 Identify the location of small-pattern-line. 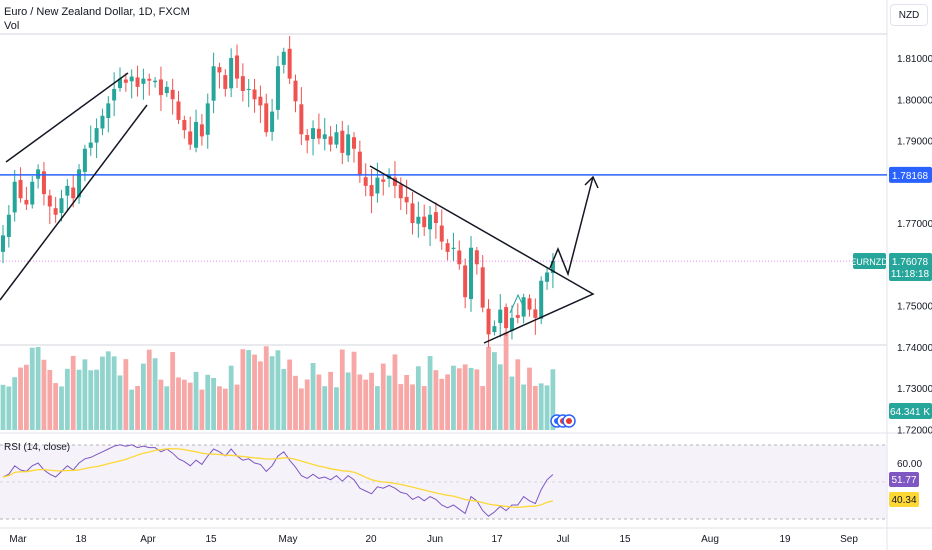
(517, 303).